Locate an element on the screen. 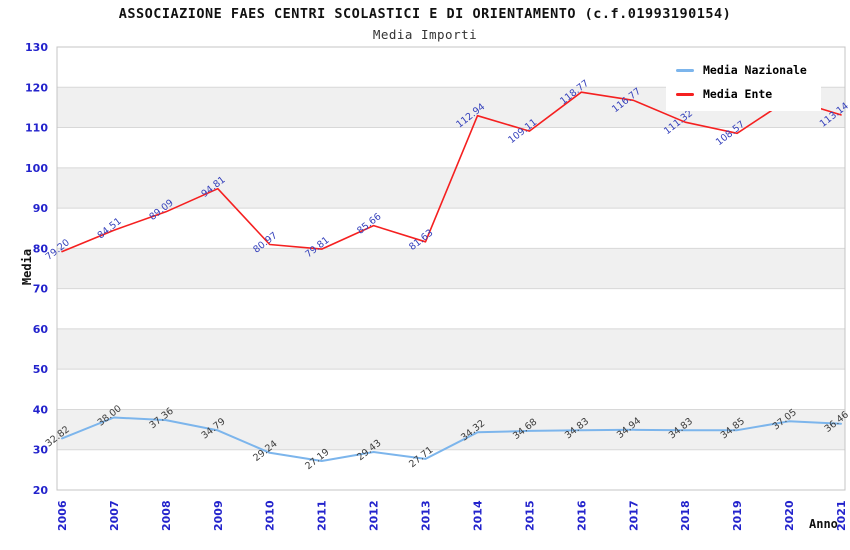 The height and width of the screenshot is (550, 850). x-tick-label: 2016 is located at coordinates (581, 515).